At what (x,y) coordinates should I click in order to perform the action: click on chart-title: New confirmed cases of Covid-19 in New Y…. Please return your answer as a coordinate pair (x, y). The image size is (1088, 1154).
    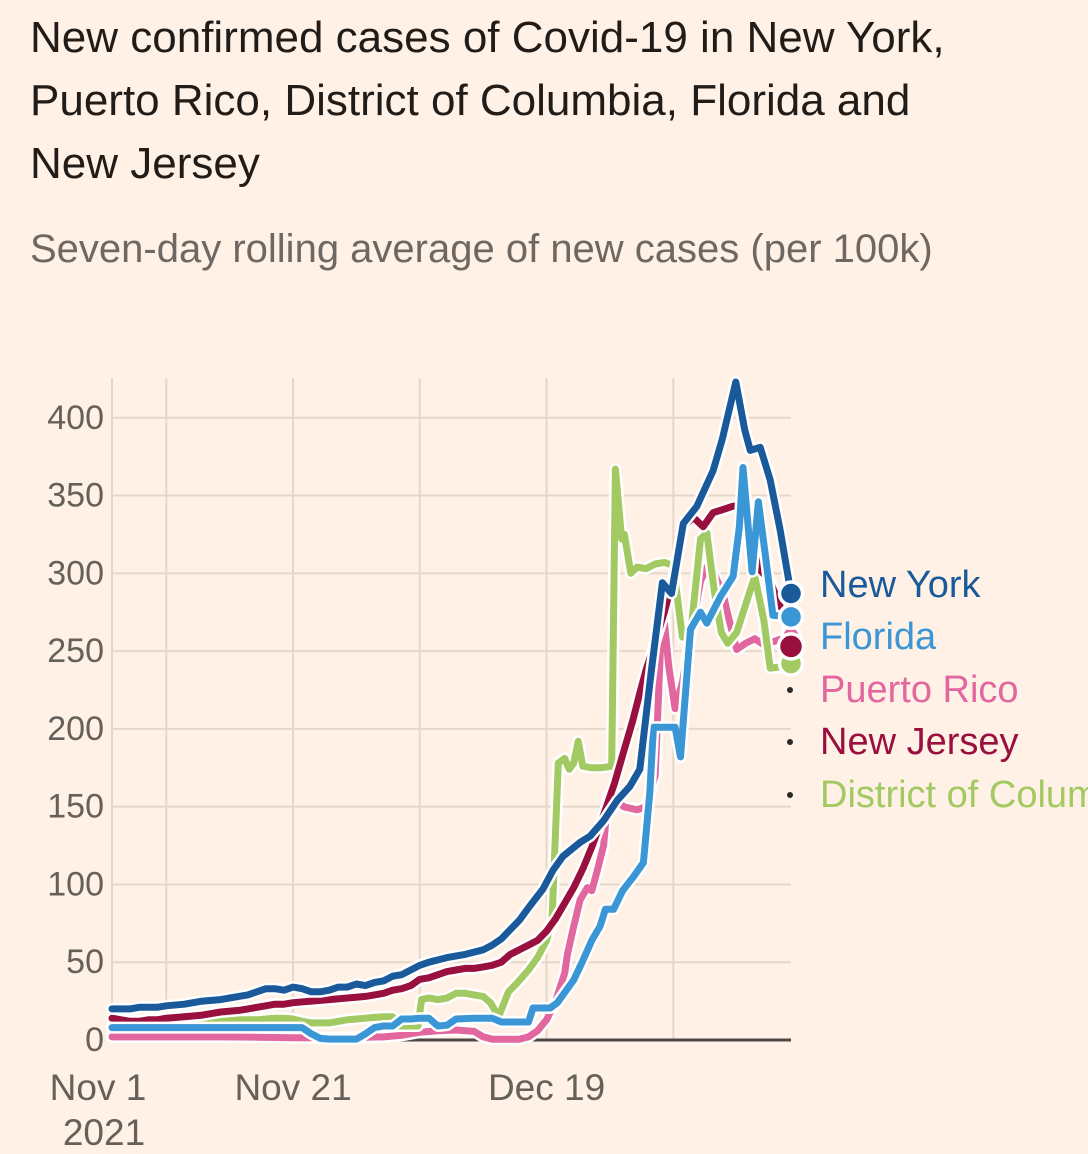
    Looking at the image, I should click on (487, 100).